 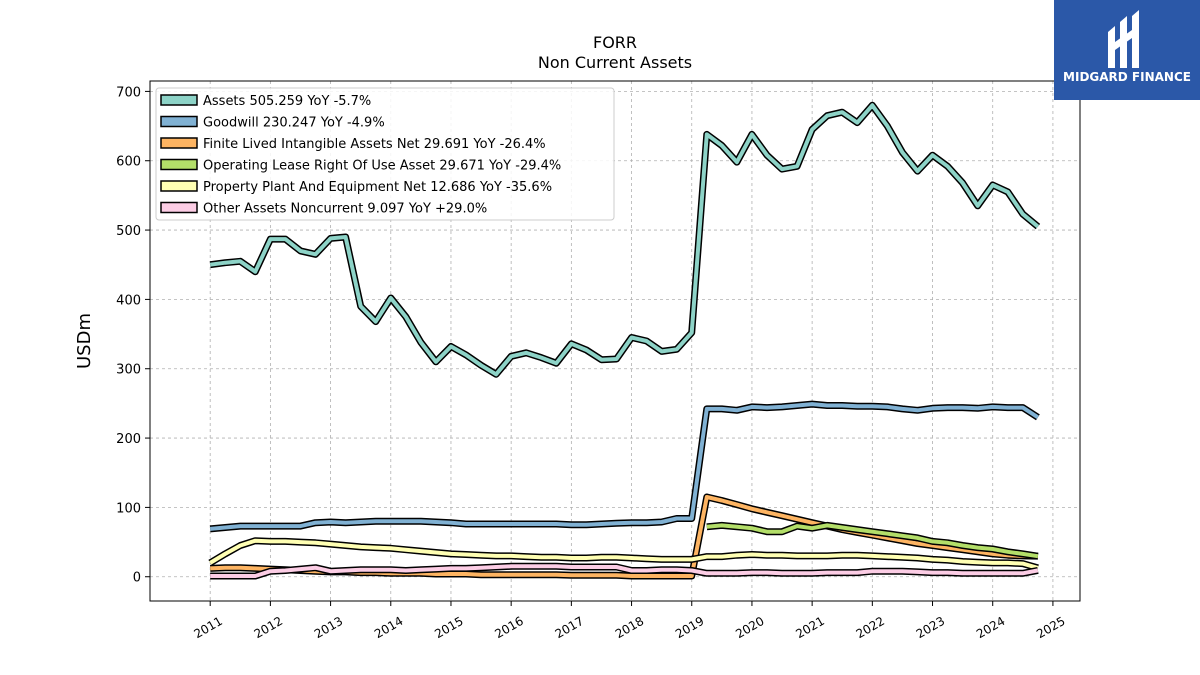 What do you see at coordinates (207, 627) in the screenshot?
I see `x-tick-label: 2011` at bounding box center [207, 627].